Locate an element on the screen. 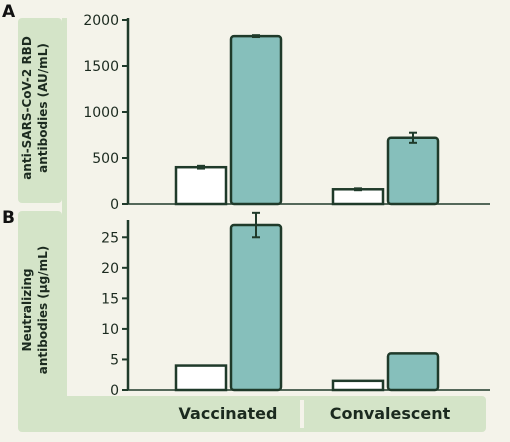 Image resolution: width=510 pixels, height=442 pixels. panel-letter-b: B is located at coordinates (8, 218).